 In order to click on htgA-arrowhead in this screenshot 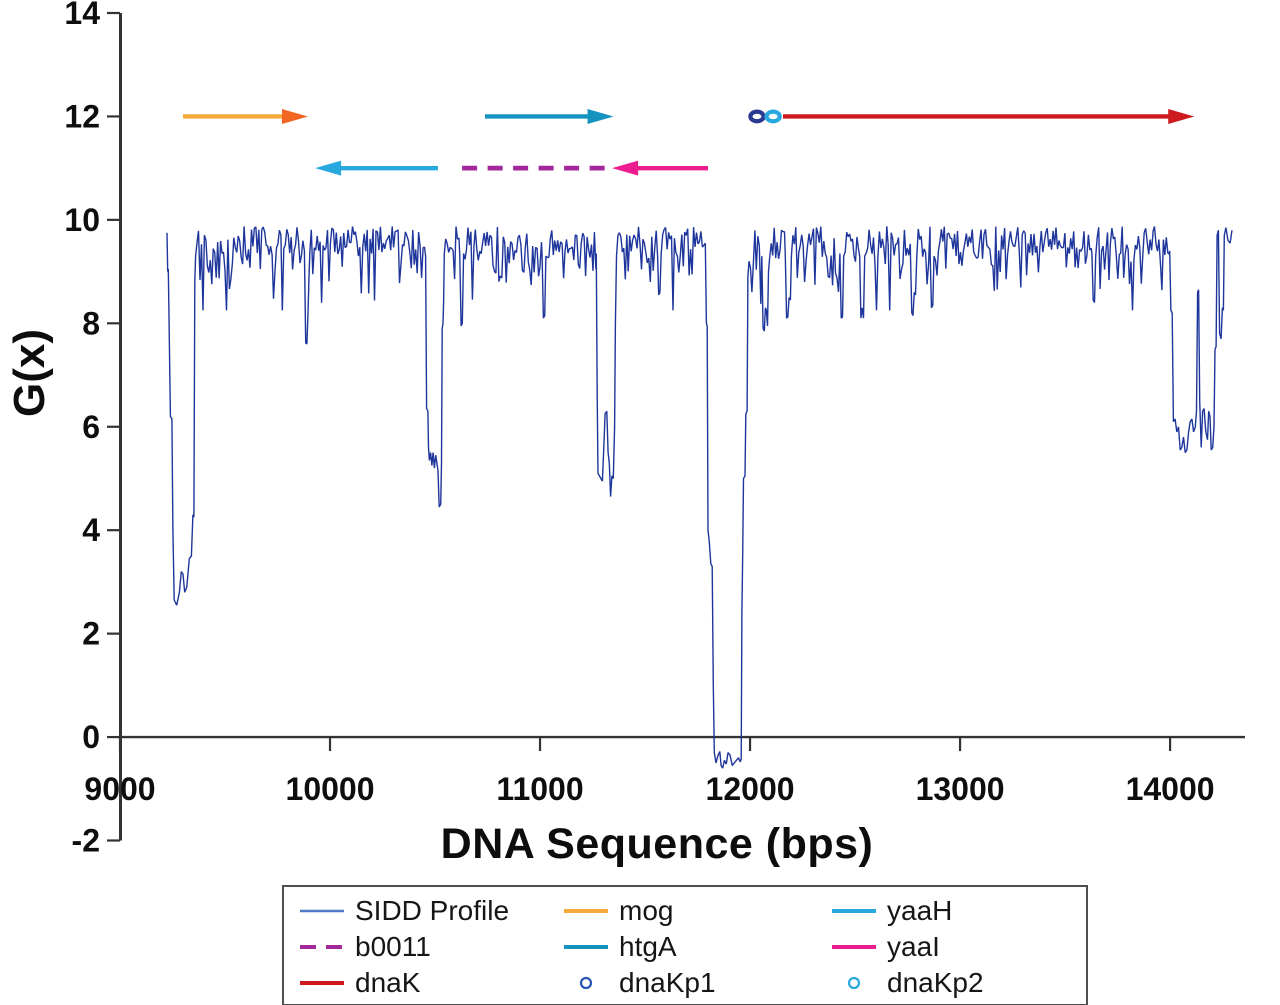, I will do `click(600, 116)`.